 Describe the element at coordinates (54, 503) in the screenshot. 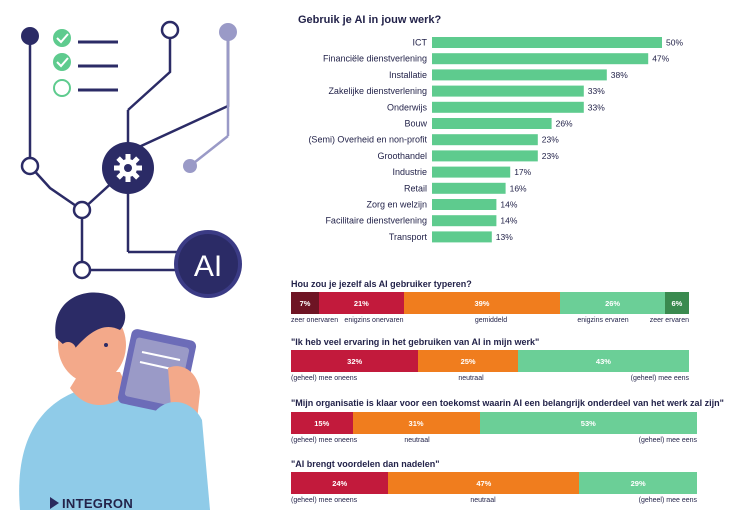

I see `logo-icon` at that location.